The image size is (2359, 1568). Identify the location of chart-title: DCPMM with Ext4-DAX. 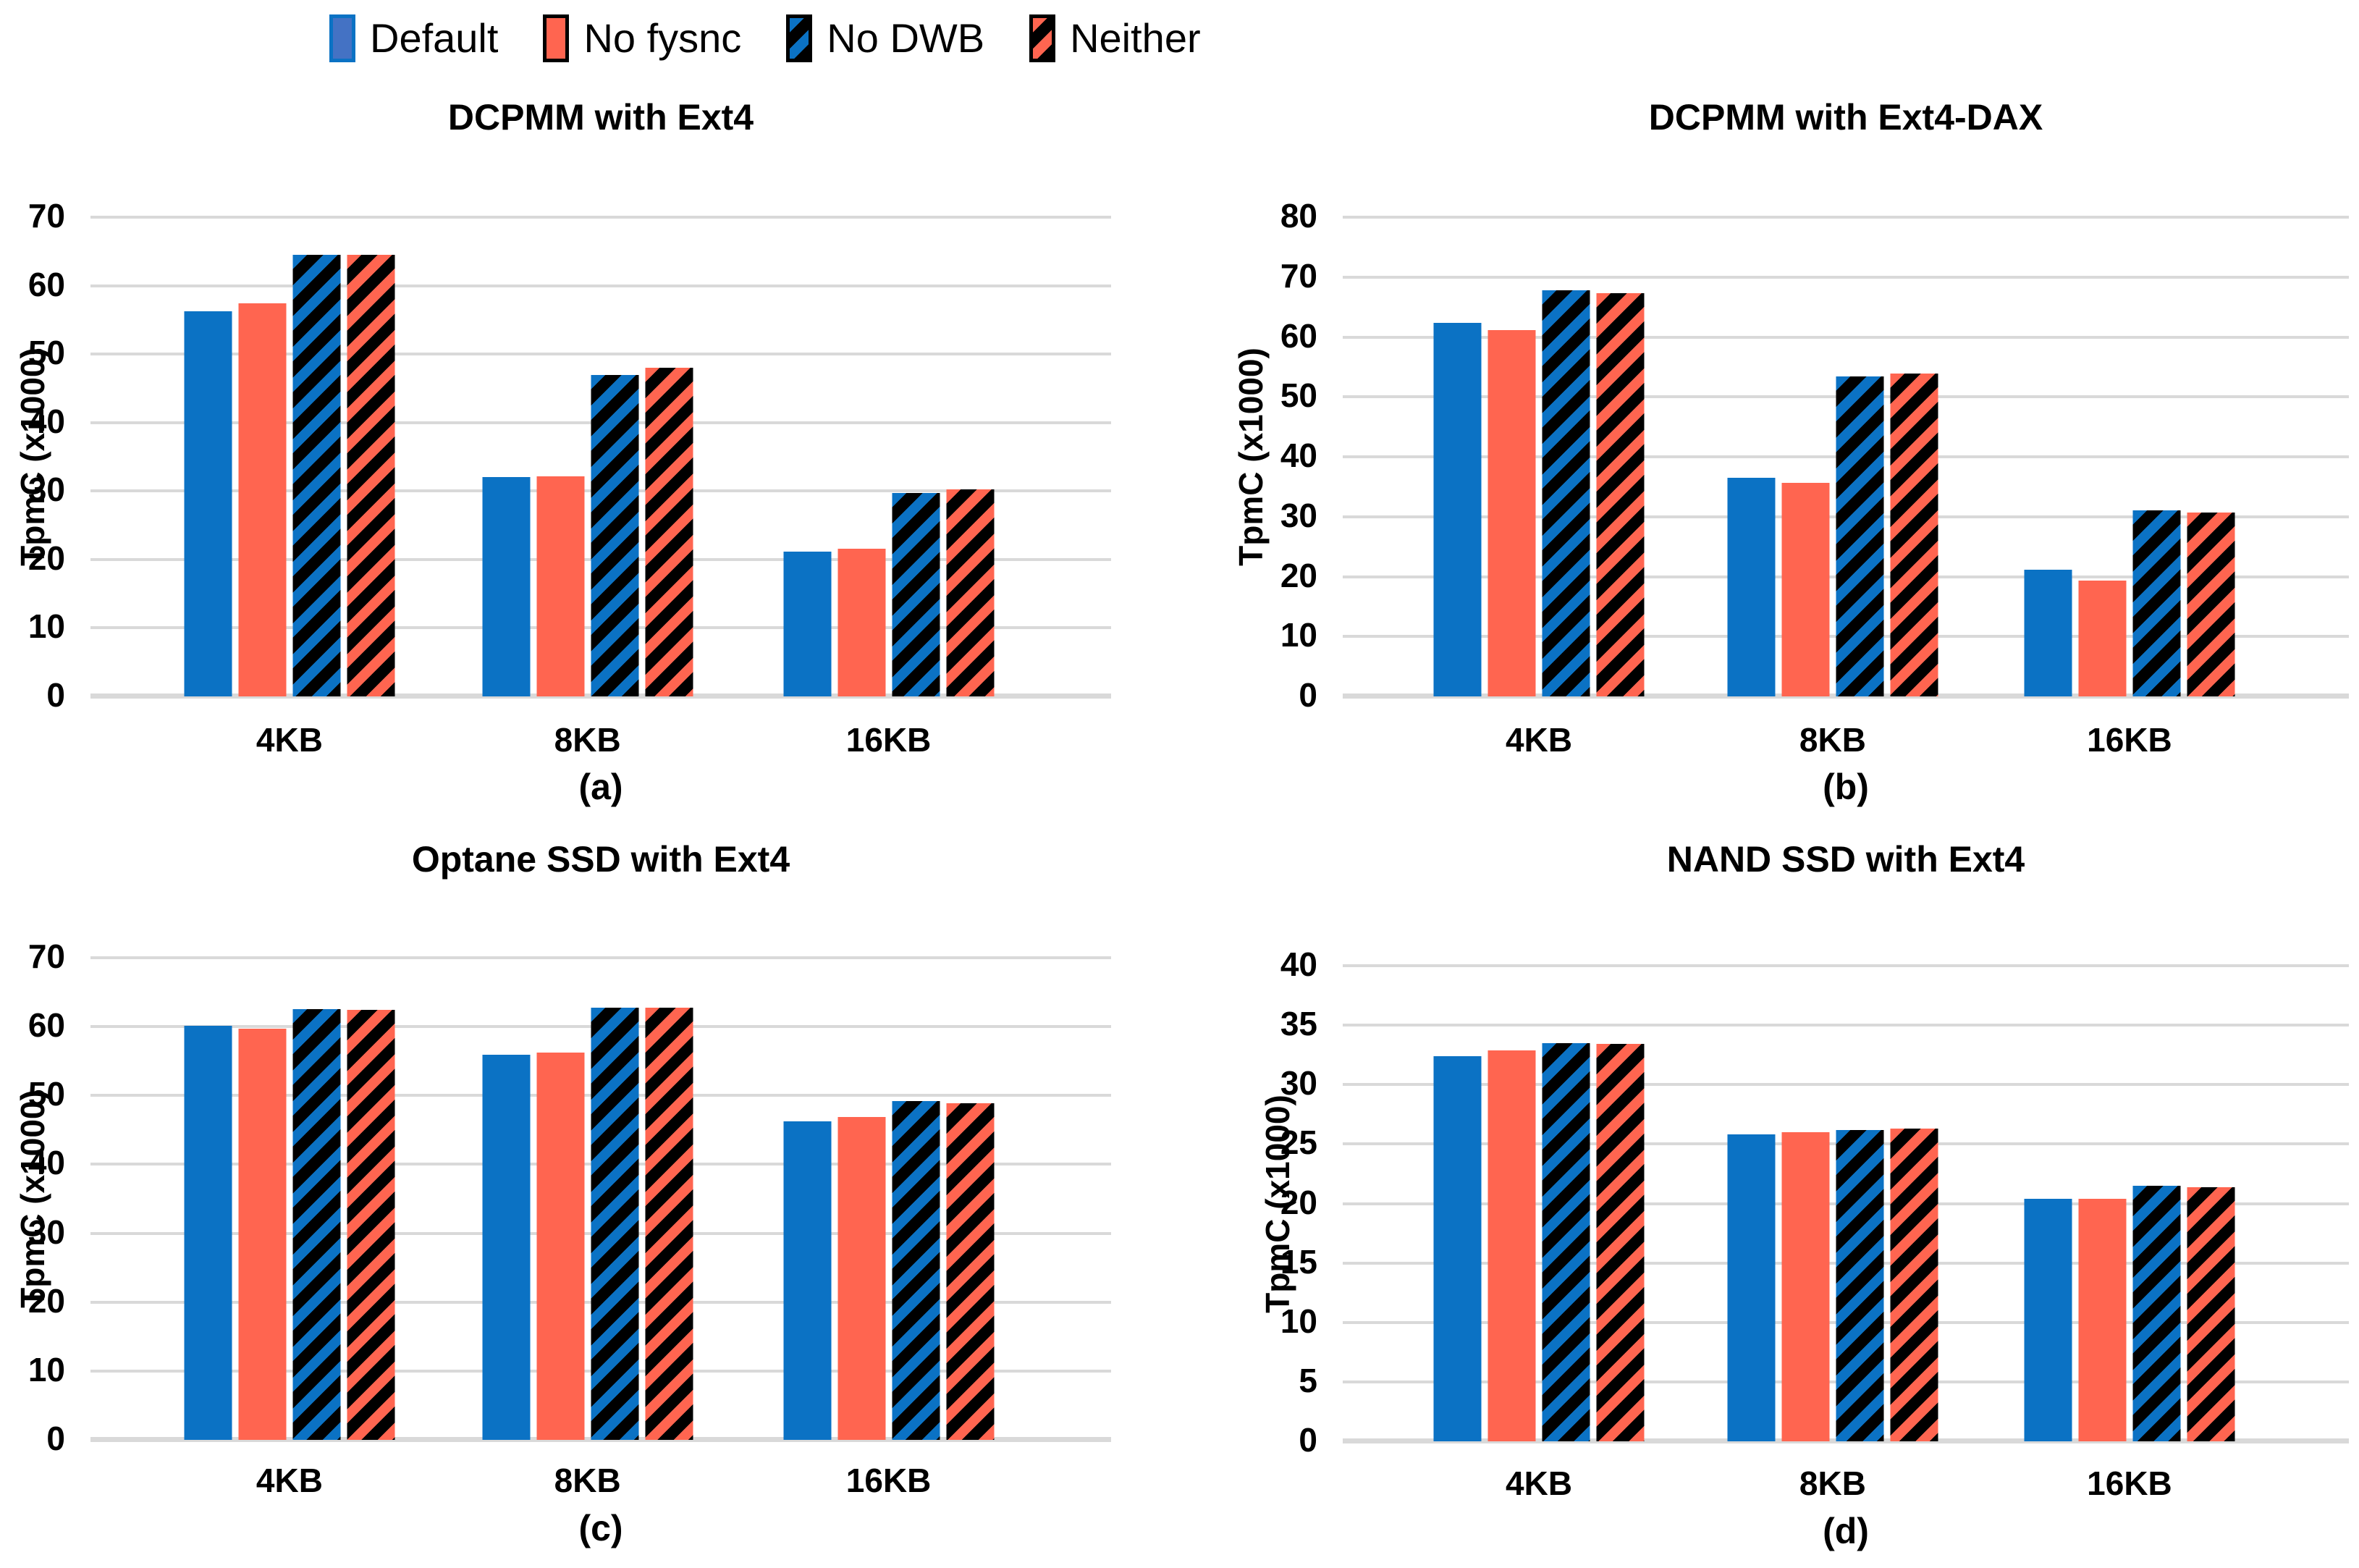
(1845, 118).